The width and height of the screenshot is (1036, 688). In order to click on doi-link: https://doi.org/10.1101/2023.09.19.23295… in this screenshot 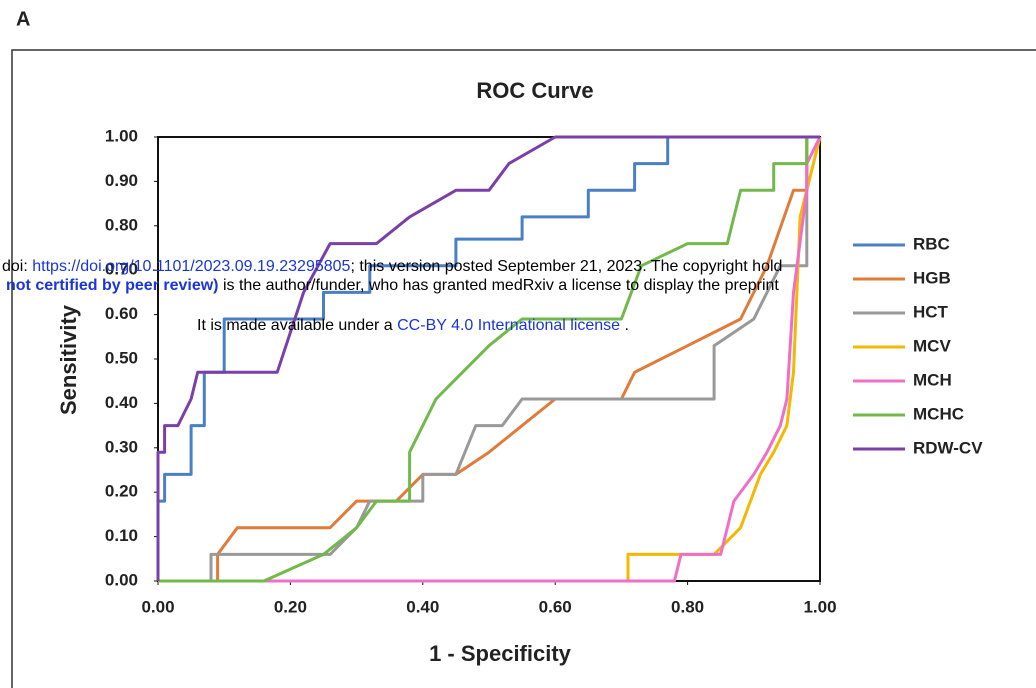, I will do `click(191, 266)`.